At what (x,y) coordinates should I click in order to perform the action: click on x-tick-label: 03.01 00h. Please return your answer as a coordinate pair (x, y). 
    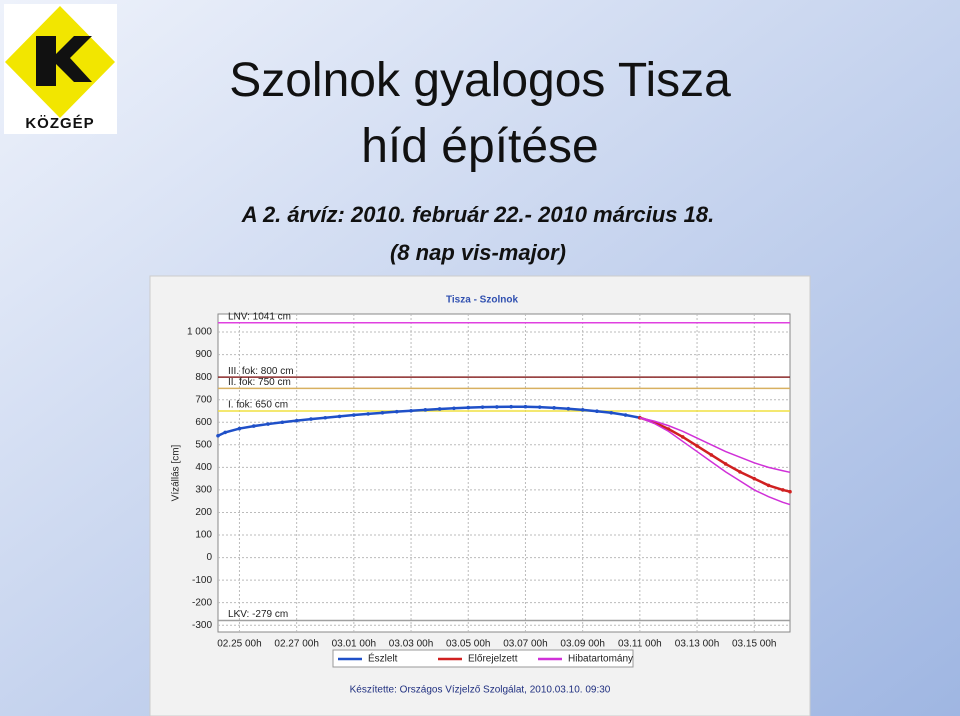
    Looking at the image, I should click on (354, 644).